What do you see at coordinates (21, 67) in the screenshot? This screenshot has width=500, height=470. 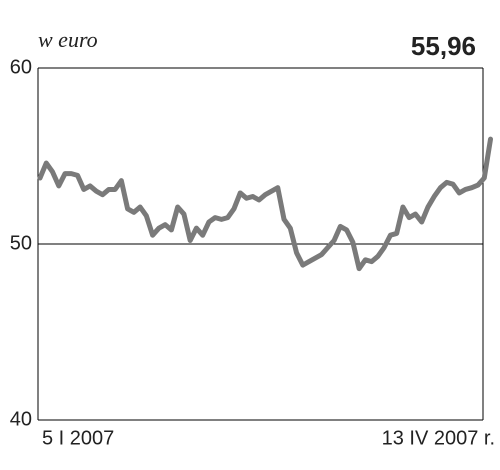 I see `y-tick-label: 60` at bounding box center [21, 67].